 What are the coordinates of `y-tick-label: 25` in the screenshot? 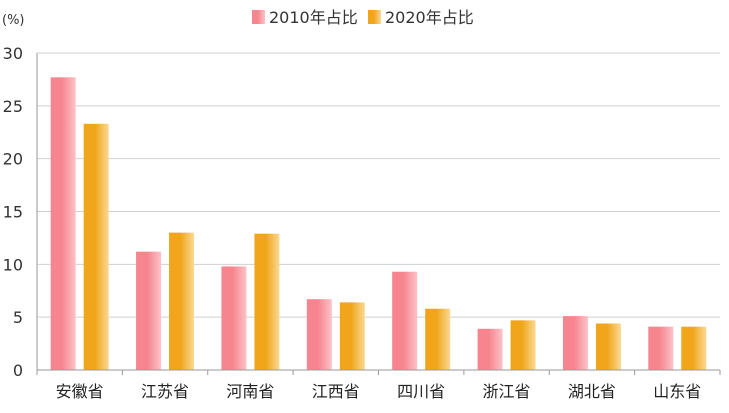 It's located at (13, 106).